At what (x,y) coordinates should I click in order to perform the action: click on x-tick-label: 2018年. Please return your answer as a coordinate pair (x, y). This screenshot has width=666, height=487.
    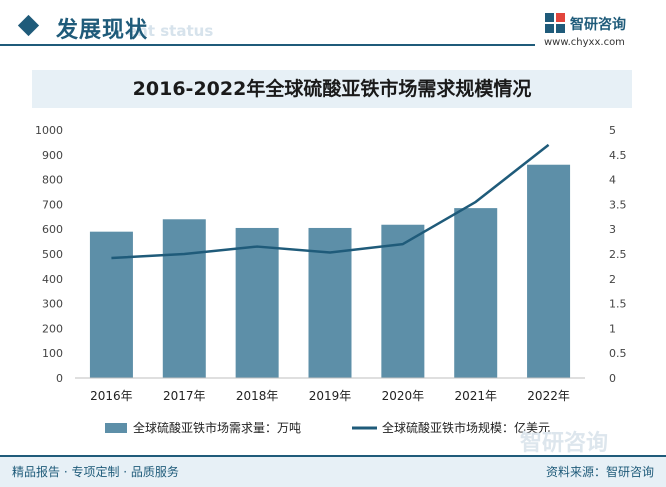
    Looking at the image, I should click on (257, 396).